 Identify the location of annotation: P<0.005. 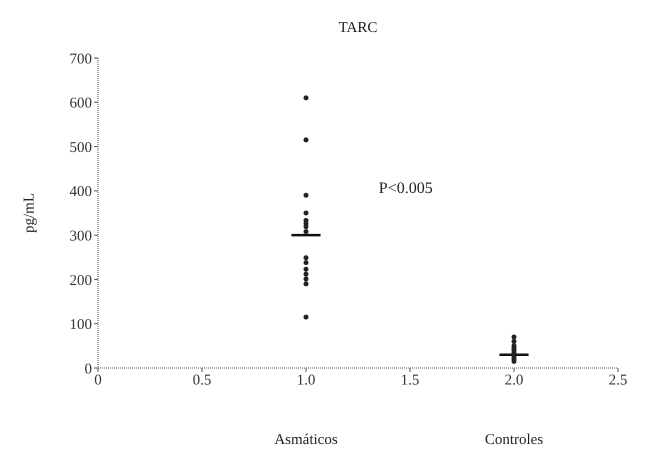
(405, 189).